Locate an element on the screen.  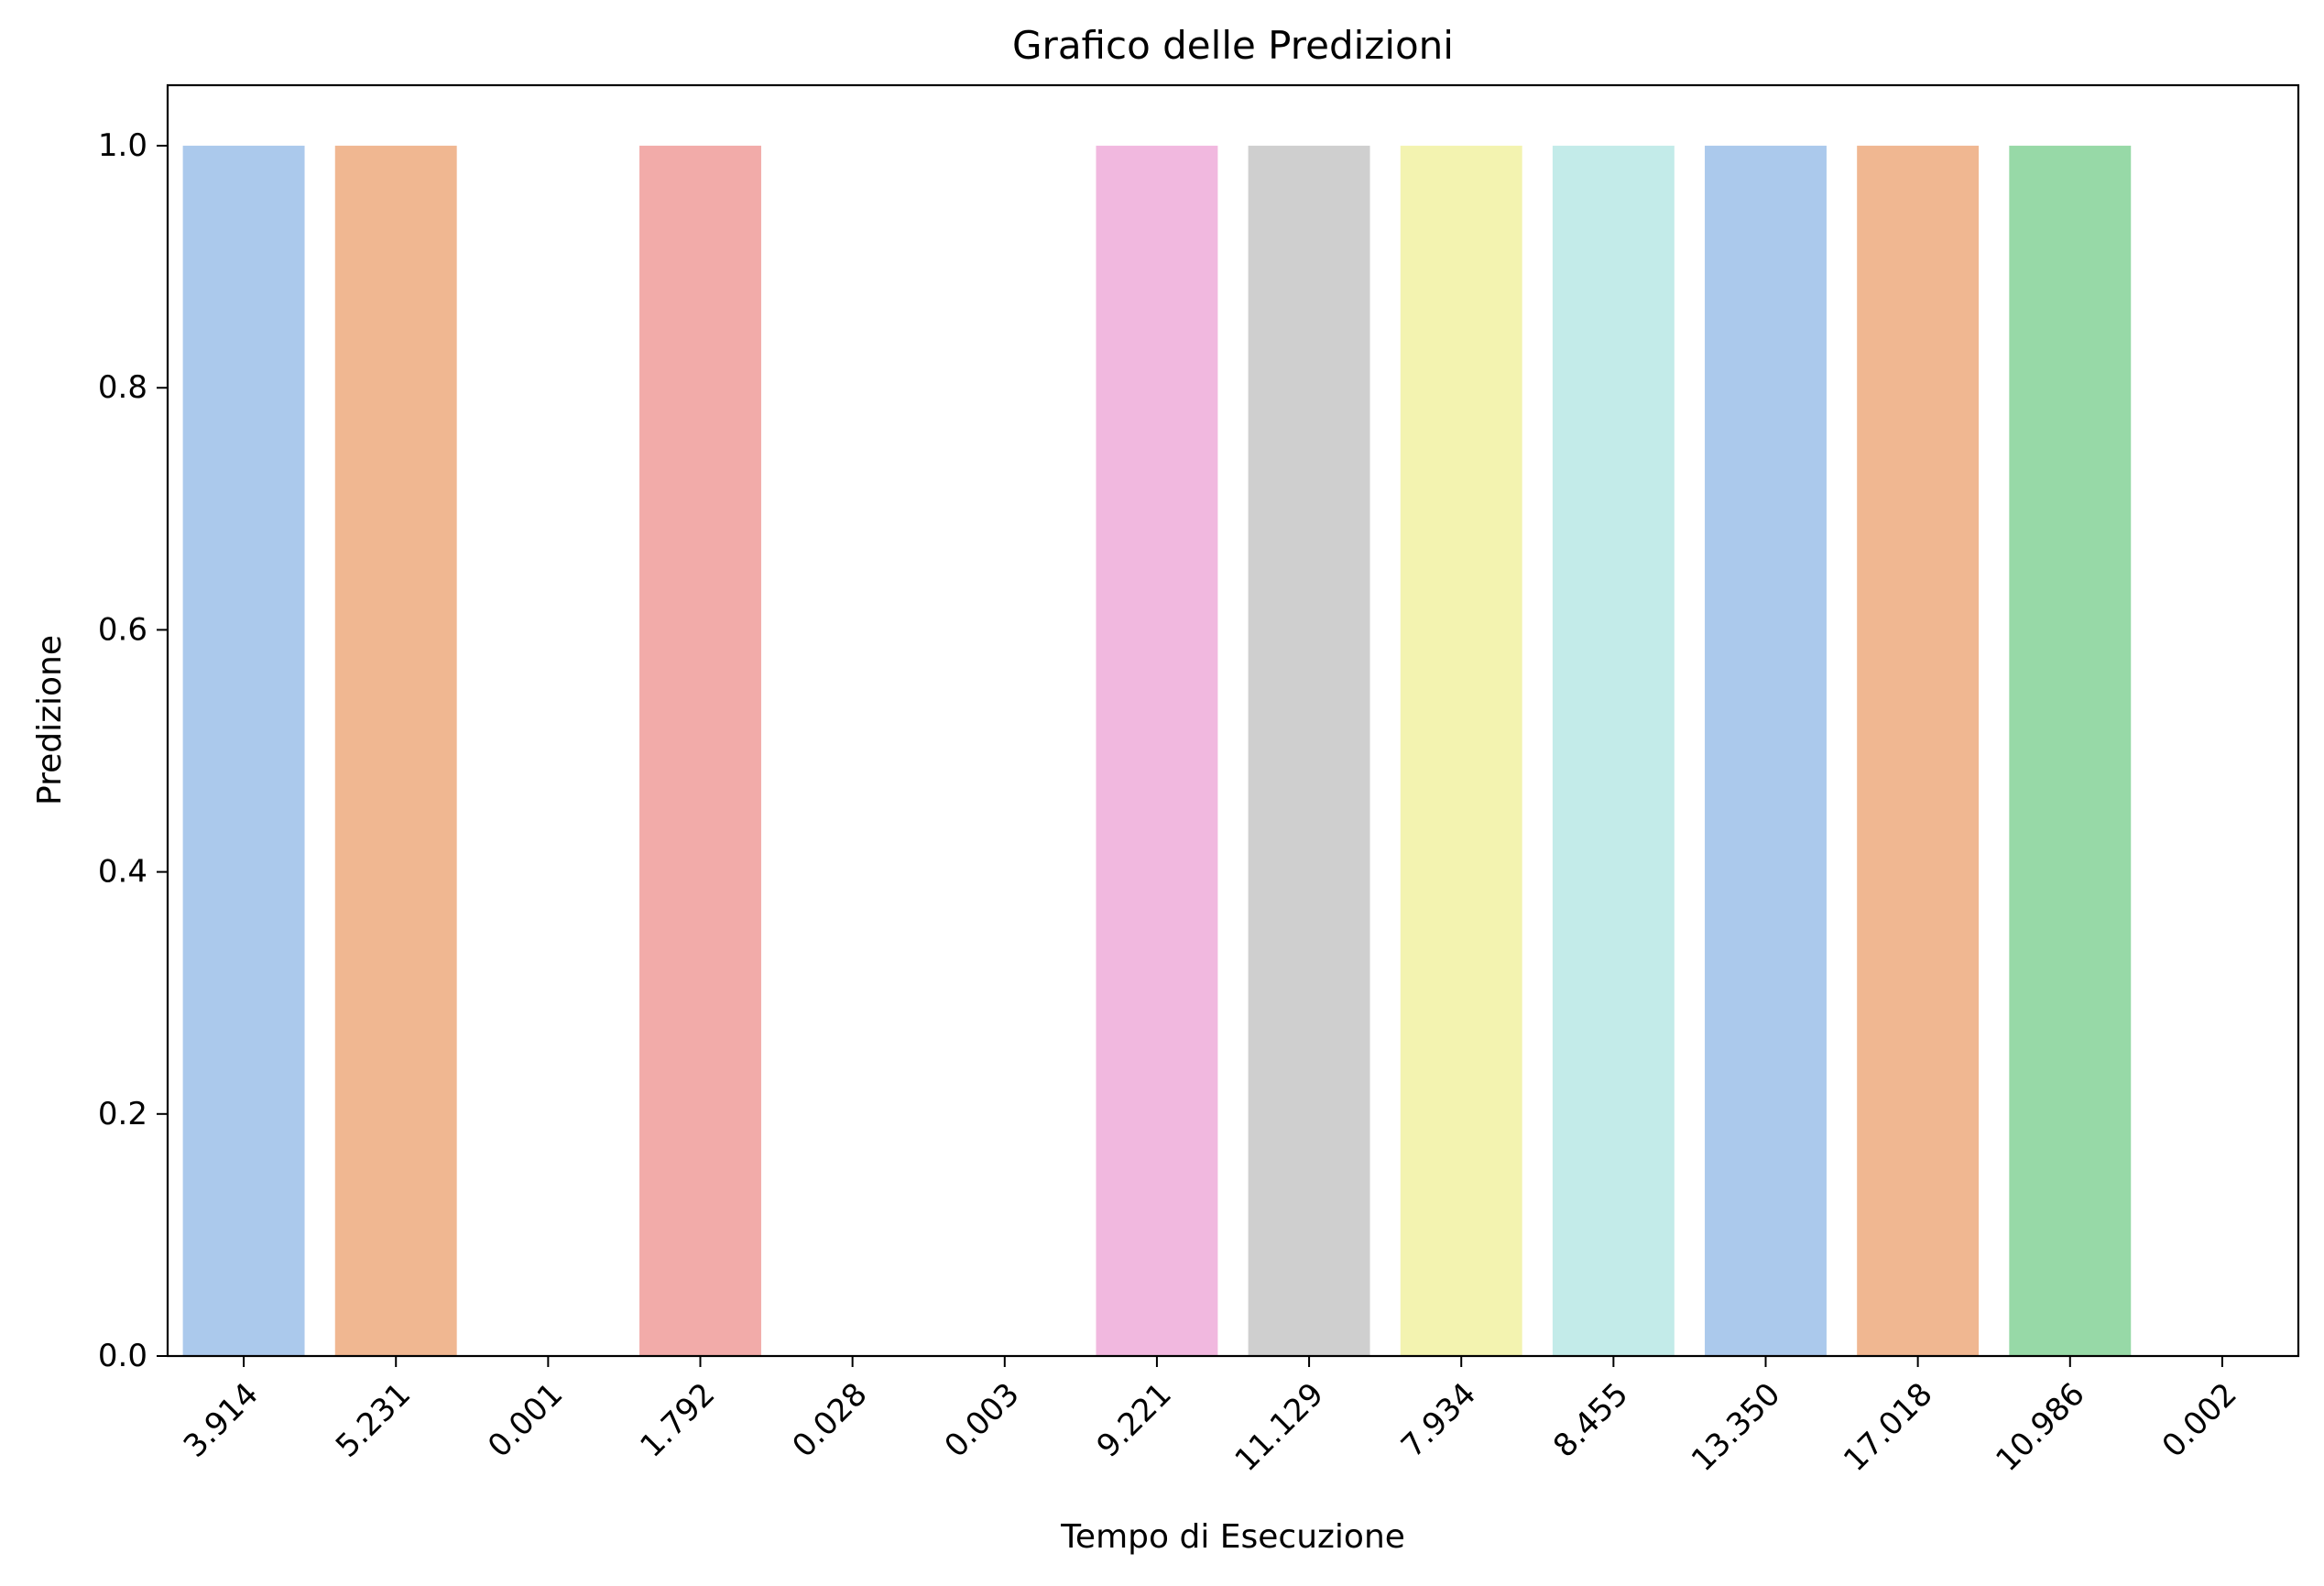
y-tick-label-3: 0.6 is located at coordinates (122, 629).